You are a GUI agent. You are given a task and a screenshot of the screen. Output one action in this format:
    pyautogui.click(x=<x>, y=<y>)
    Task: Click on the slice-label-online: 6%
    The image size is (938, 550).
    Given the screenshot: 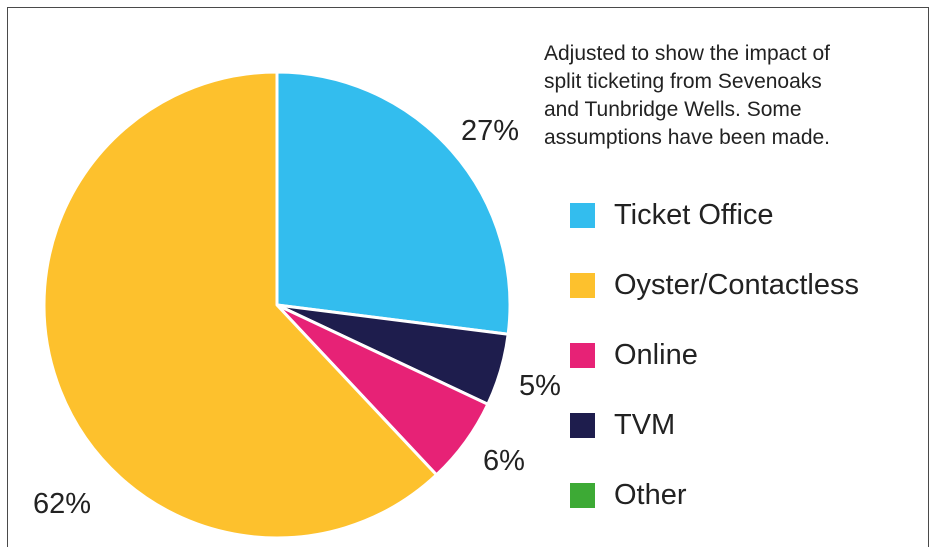 What is the action you would take?
    pyautogui.click(x=504, y=461)
    